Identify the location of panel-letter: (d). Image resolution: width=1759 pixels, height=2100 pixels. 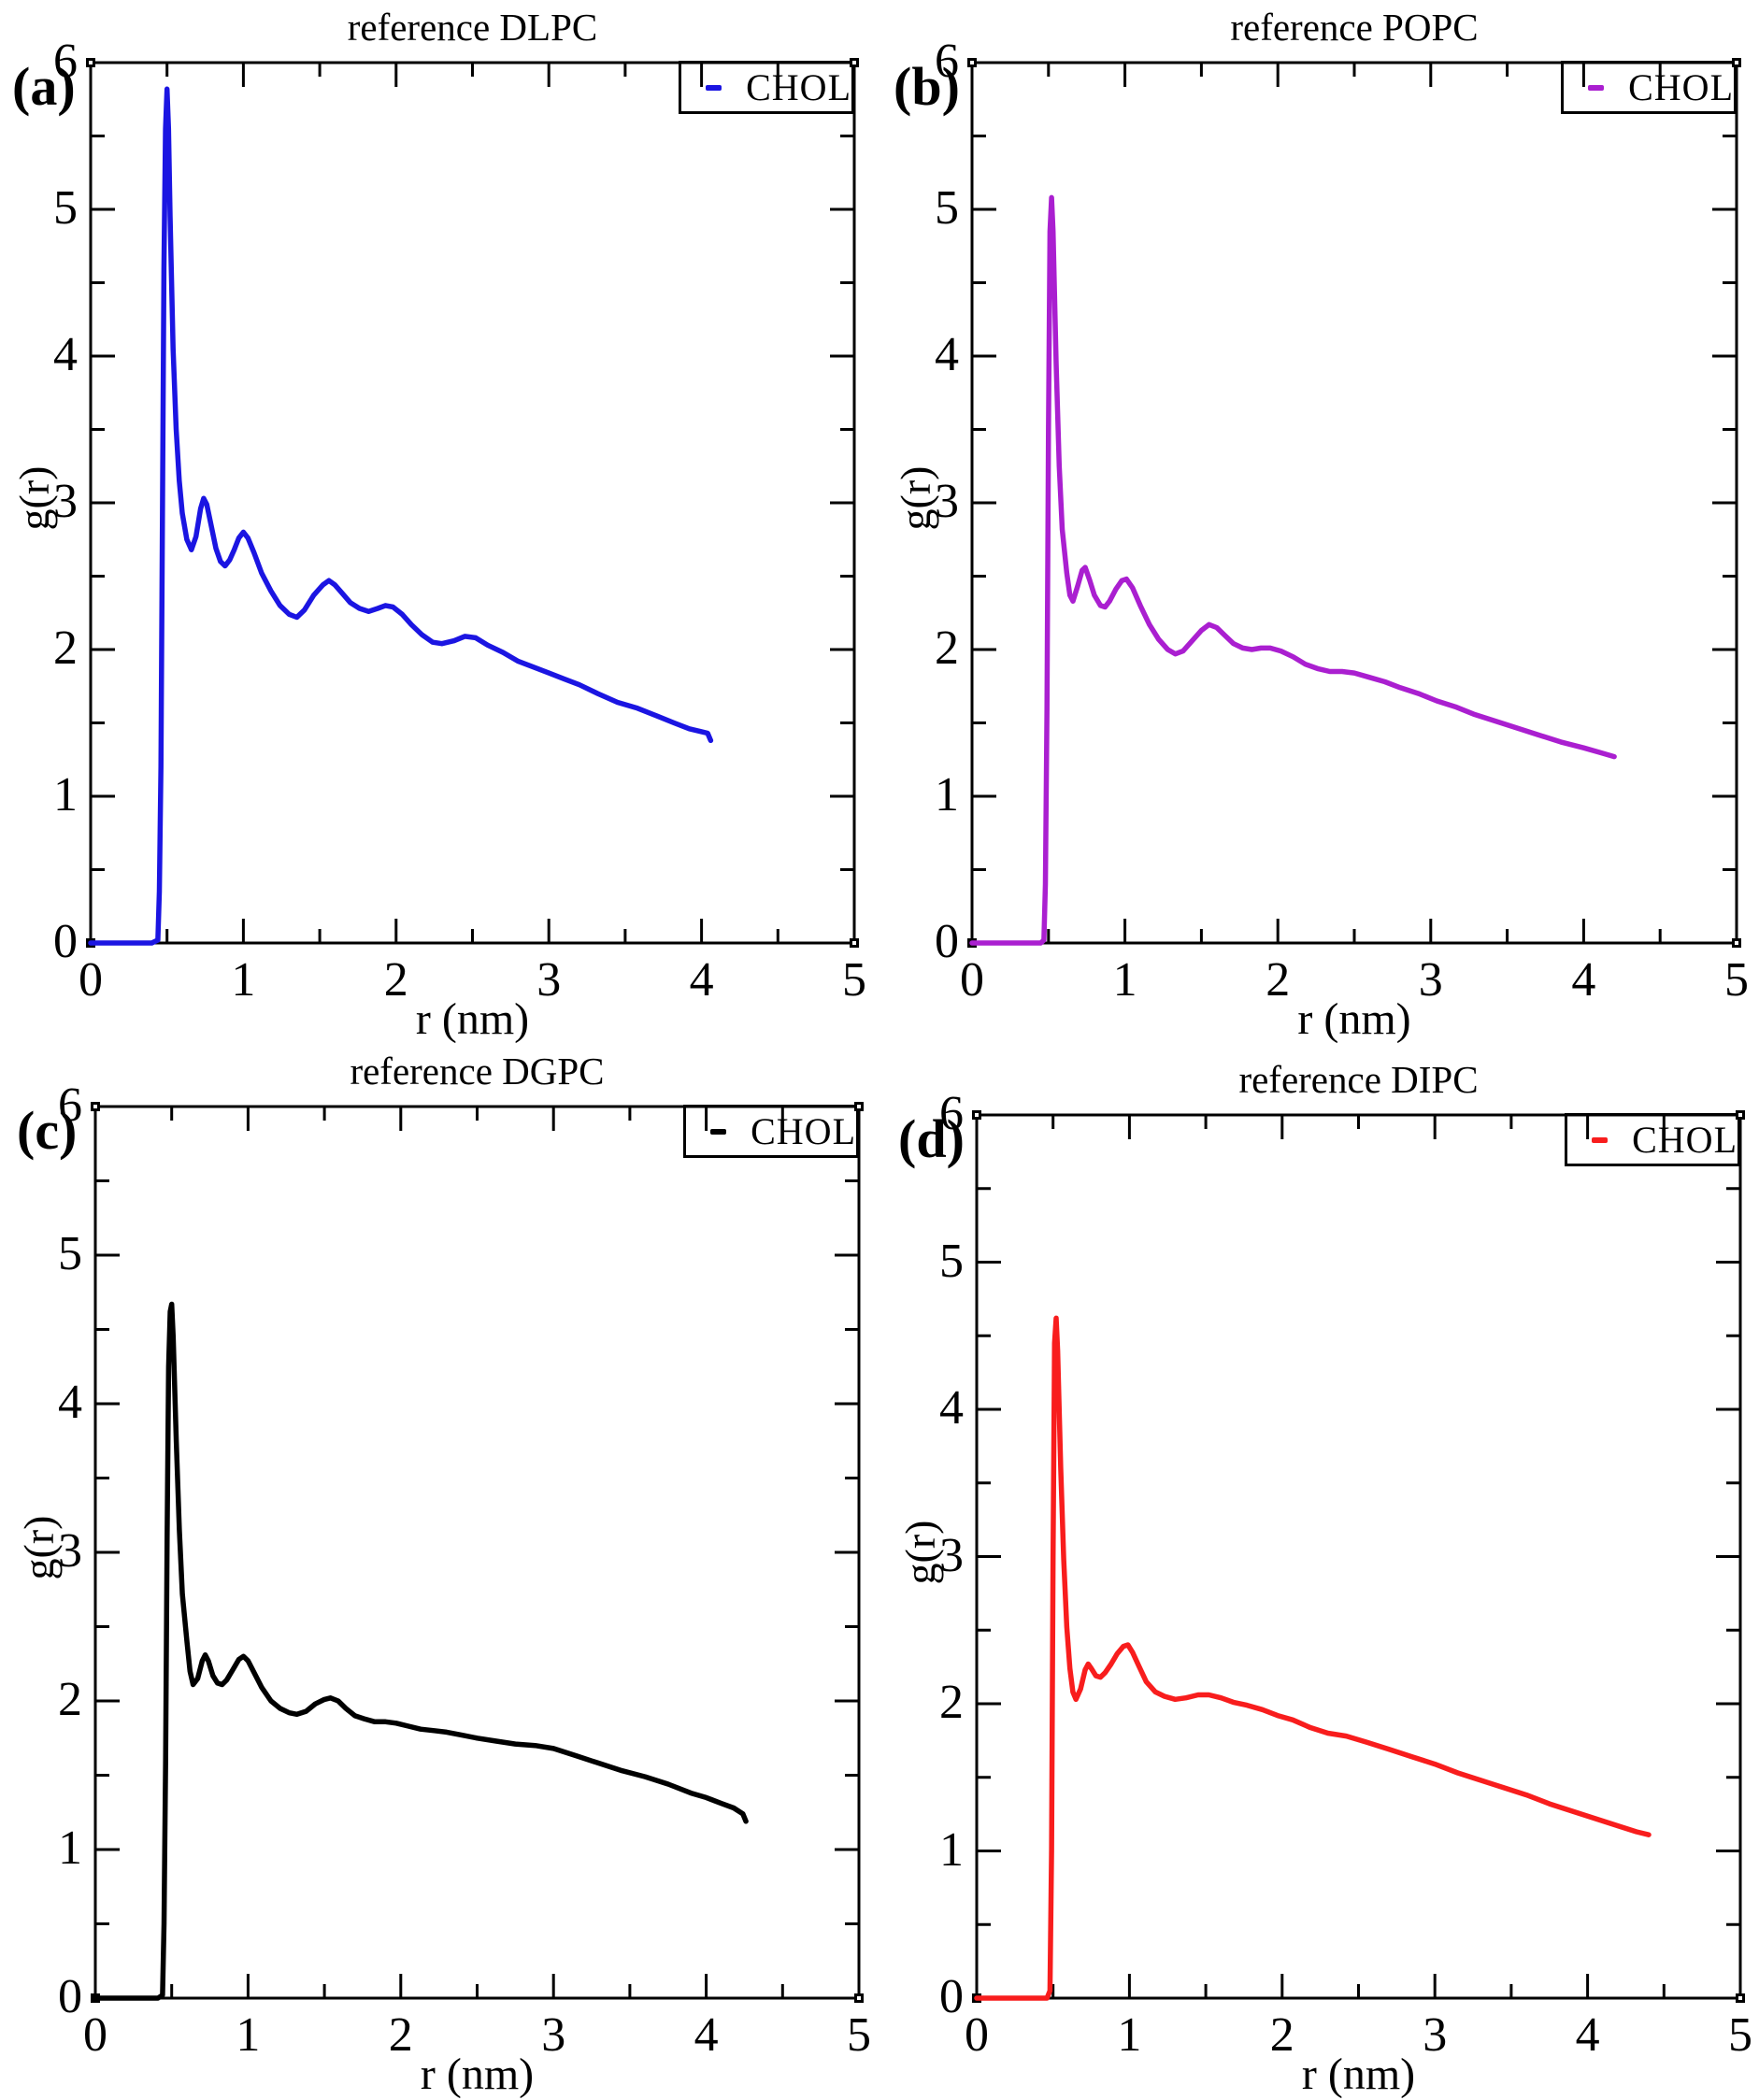
(931, 1139).